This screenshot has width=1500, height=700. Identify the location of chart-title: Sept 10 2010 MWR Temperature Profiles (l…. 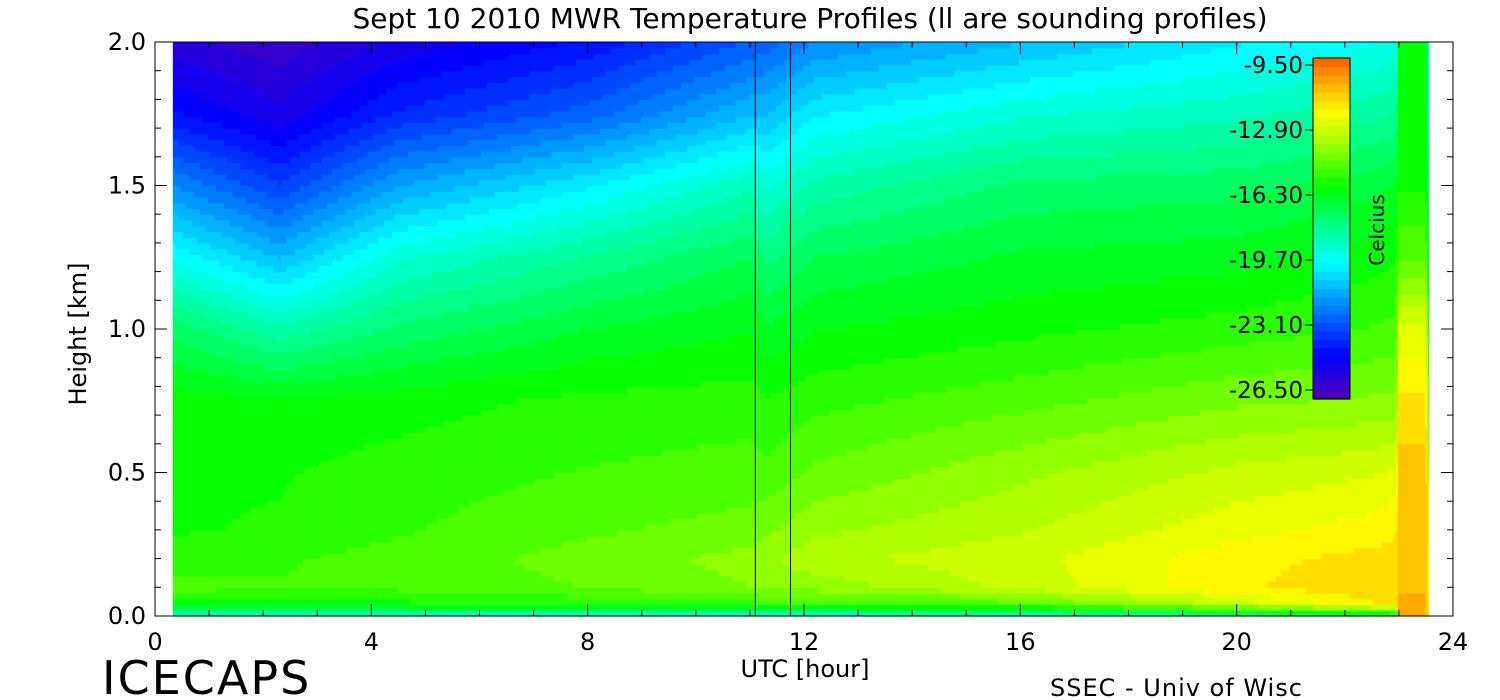
(809, 18).